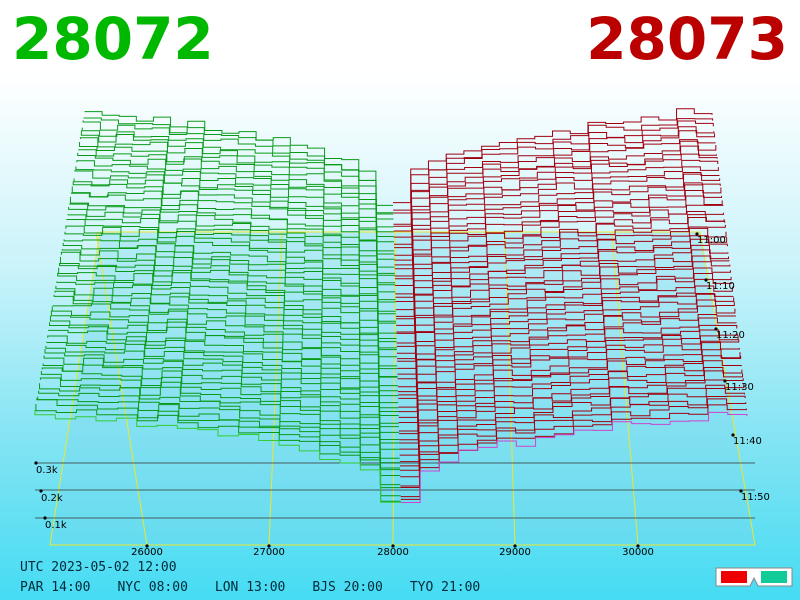 The height and width of the screenshot is (600, 800). I want to click on depth-label: 0.1k, so click(56, 525).